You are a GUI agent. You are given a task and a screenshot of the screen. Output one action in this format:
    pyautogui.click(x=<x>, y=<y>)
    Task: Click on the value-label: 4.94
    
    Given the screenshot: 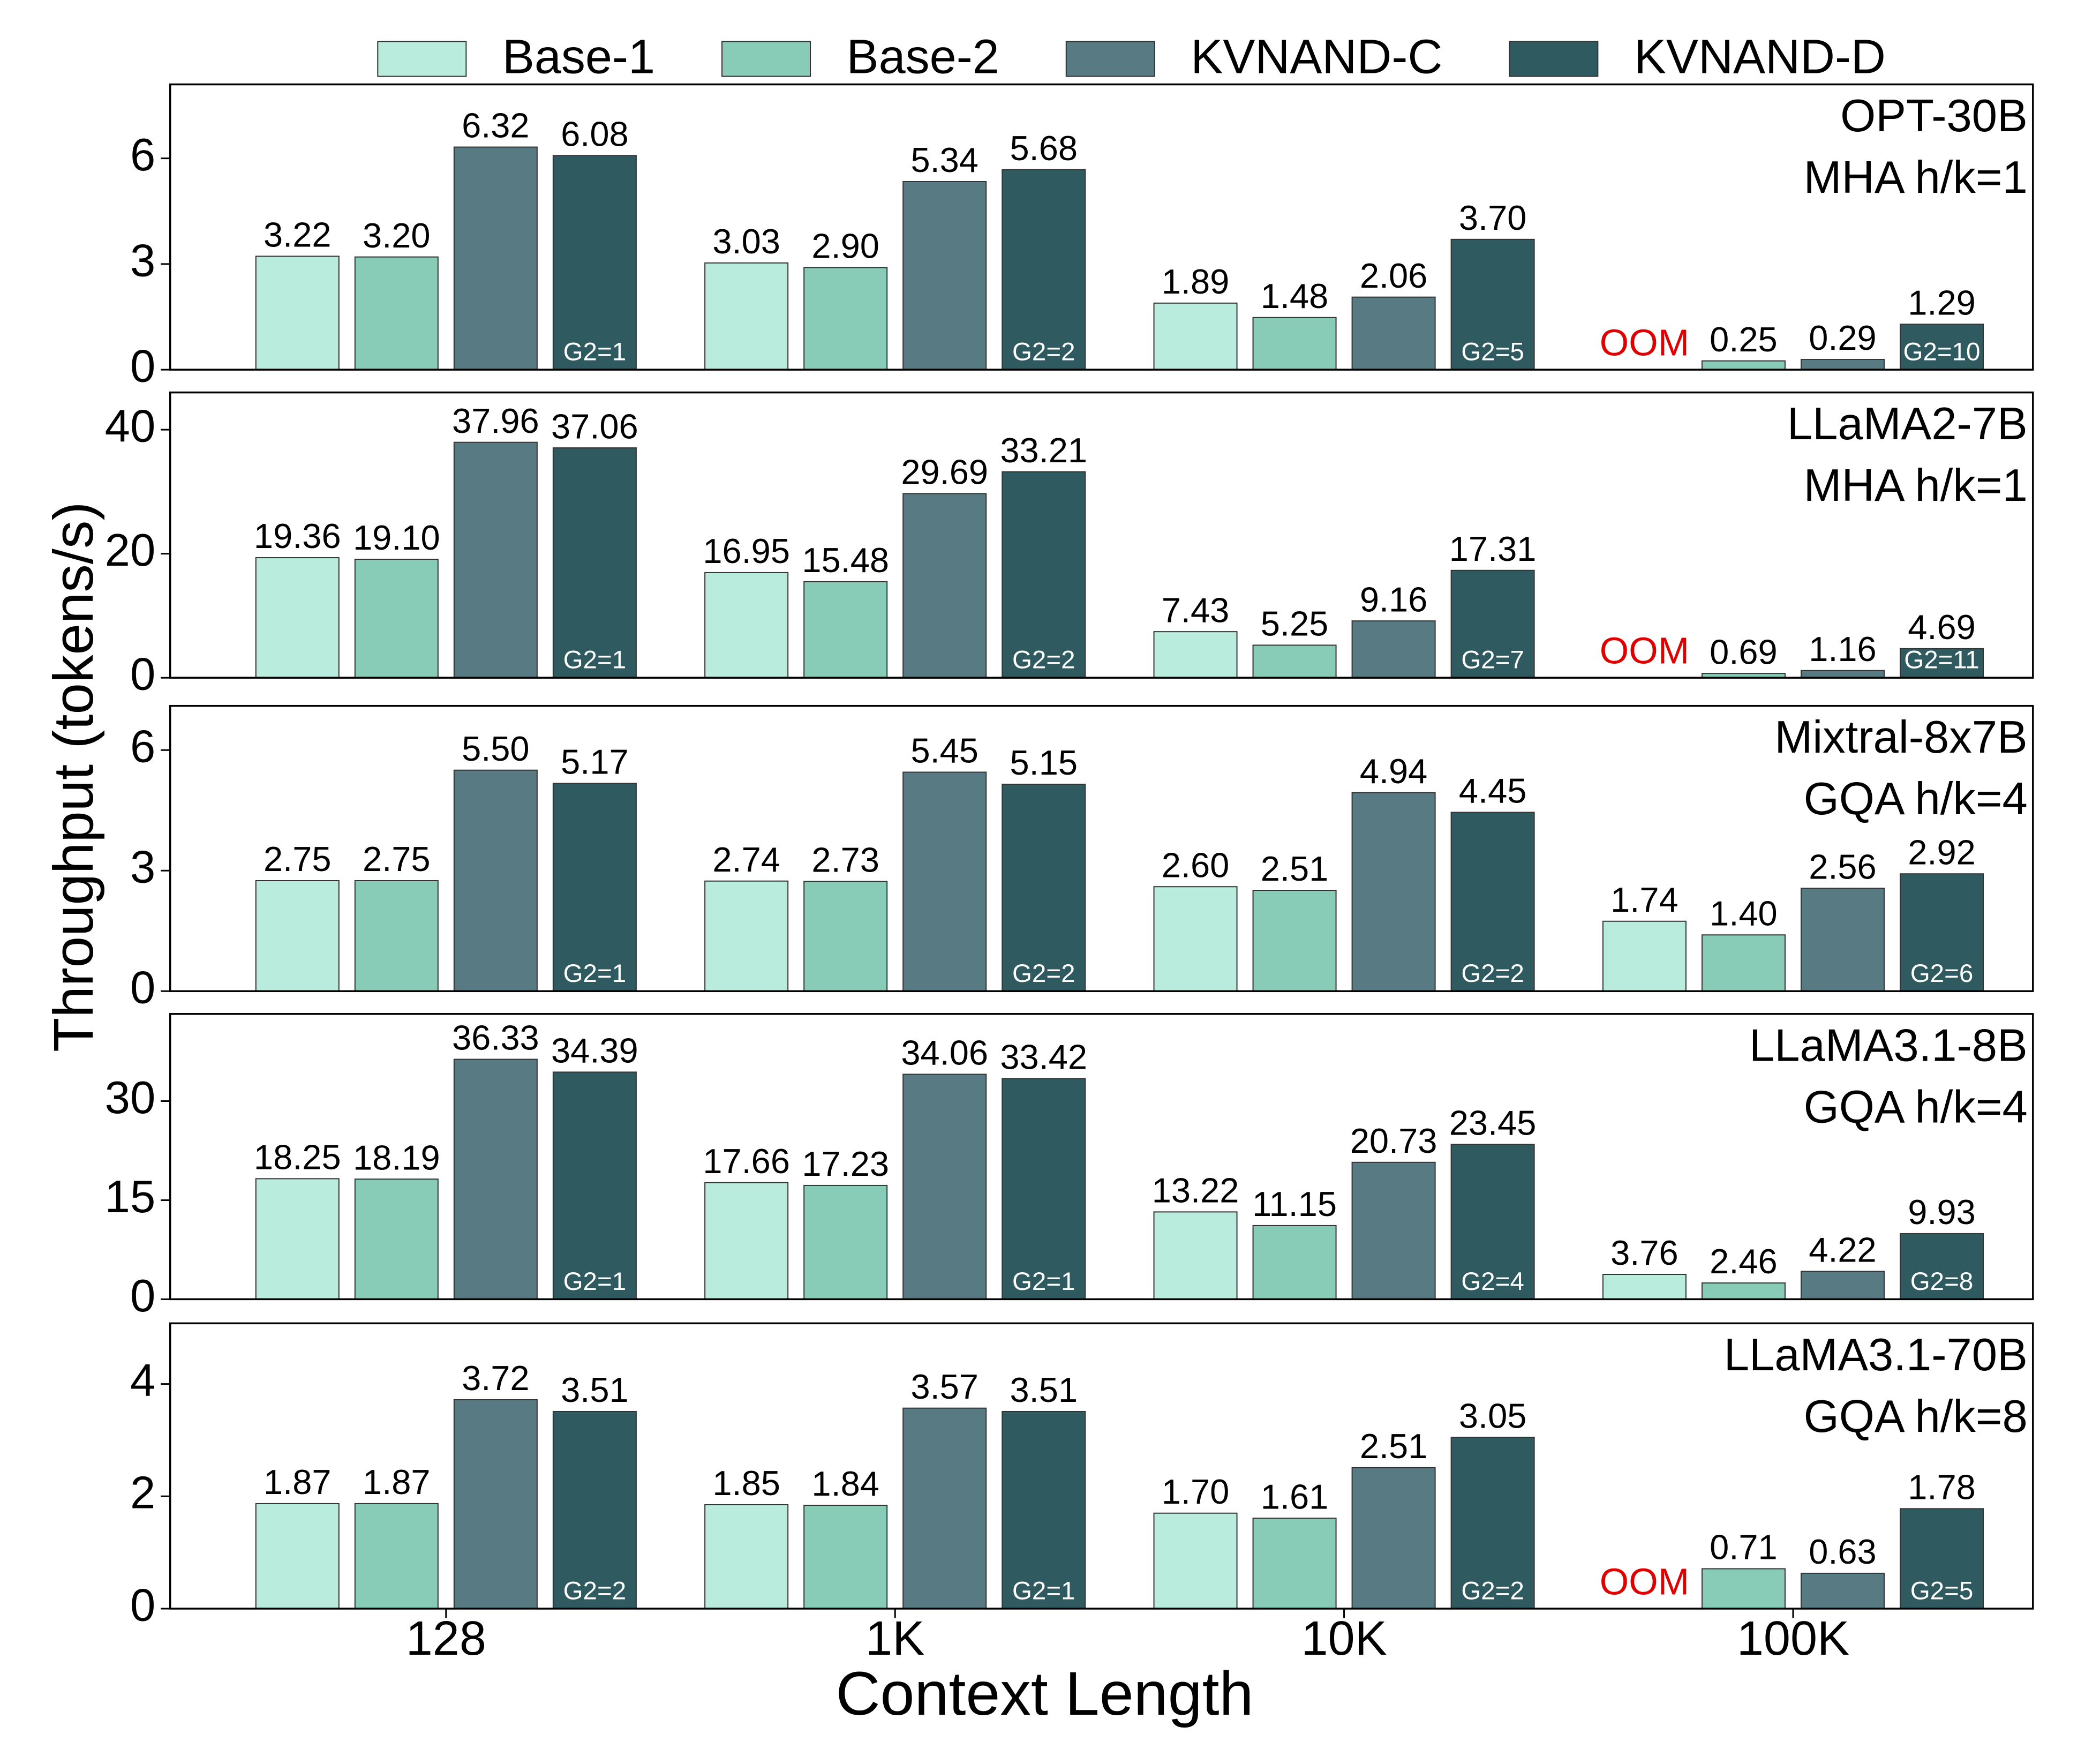 What is the action you would take?
    pyautogui.click(x=1394, y=771)
    